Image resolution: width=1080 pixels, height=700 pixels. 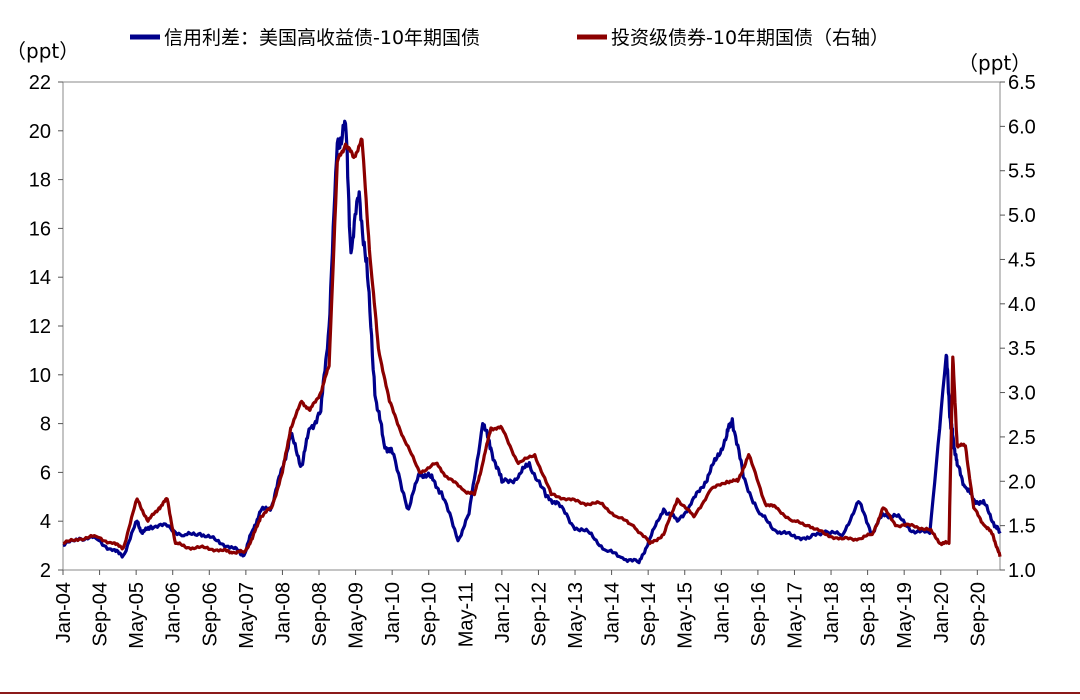 I want to click on left-axis-tick-label: 18, so click(x=40, y=181).